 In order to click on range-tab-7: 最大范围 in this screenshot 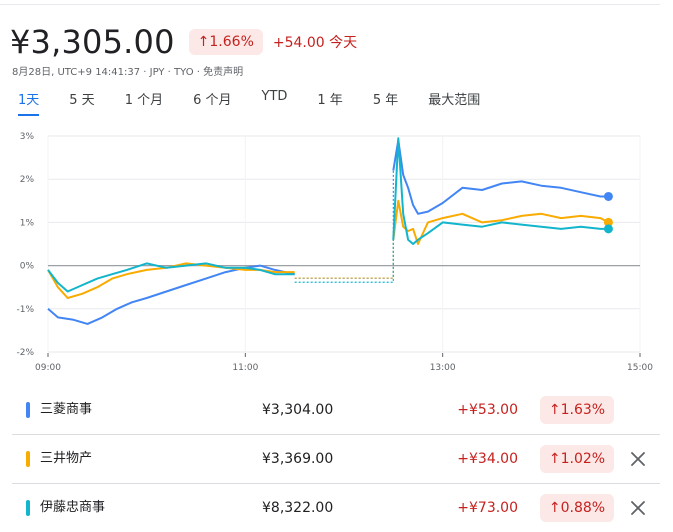, I will do `click(454, 100)`.